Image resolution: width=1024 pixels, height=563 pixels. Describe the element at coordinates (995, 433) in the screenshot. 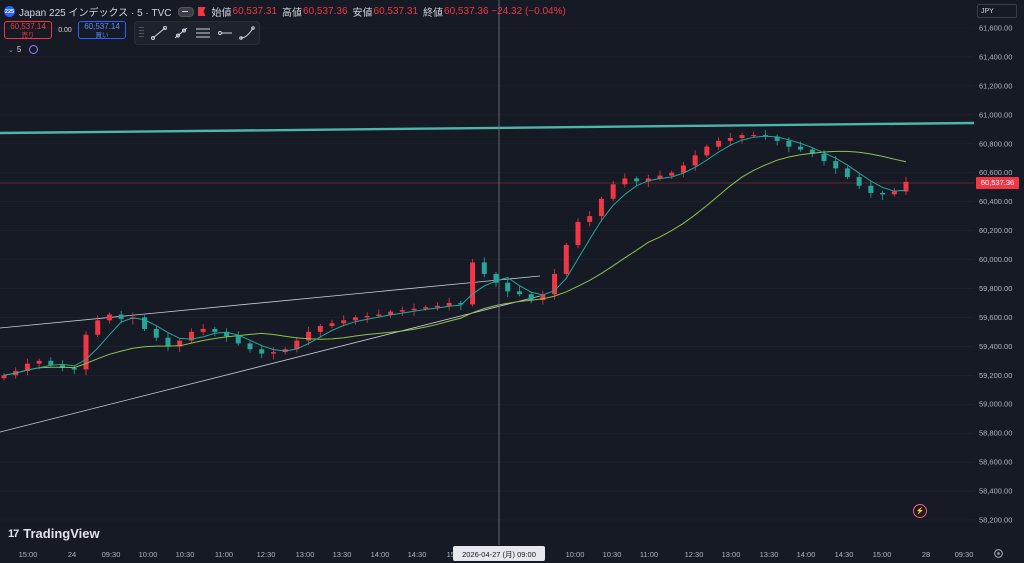

I see `price-tick-label: 58,800.00` at that location.